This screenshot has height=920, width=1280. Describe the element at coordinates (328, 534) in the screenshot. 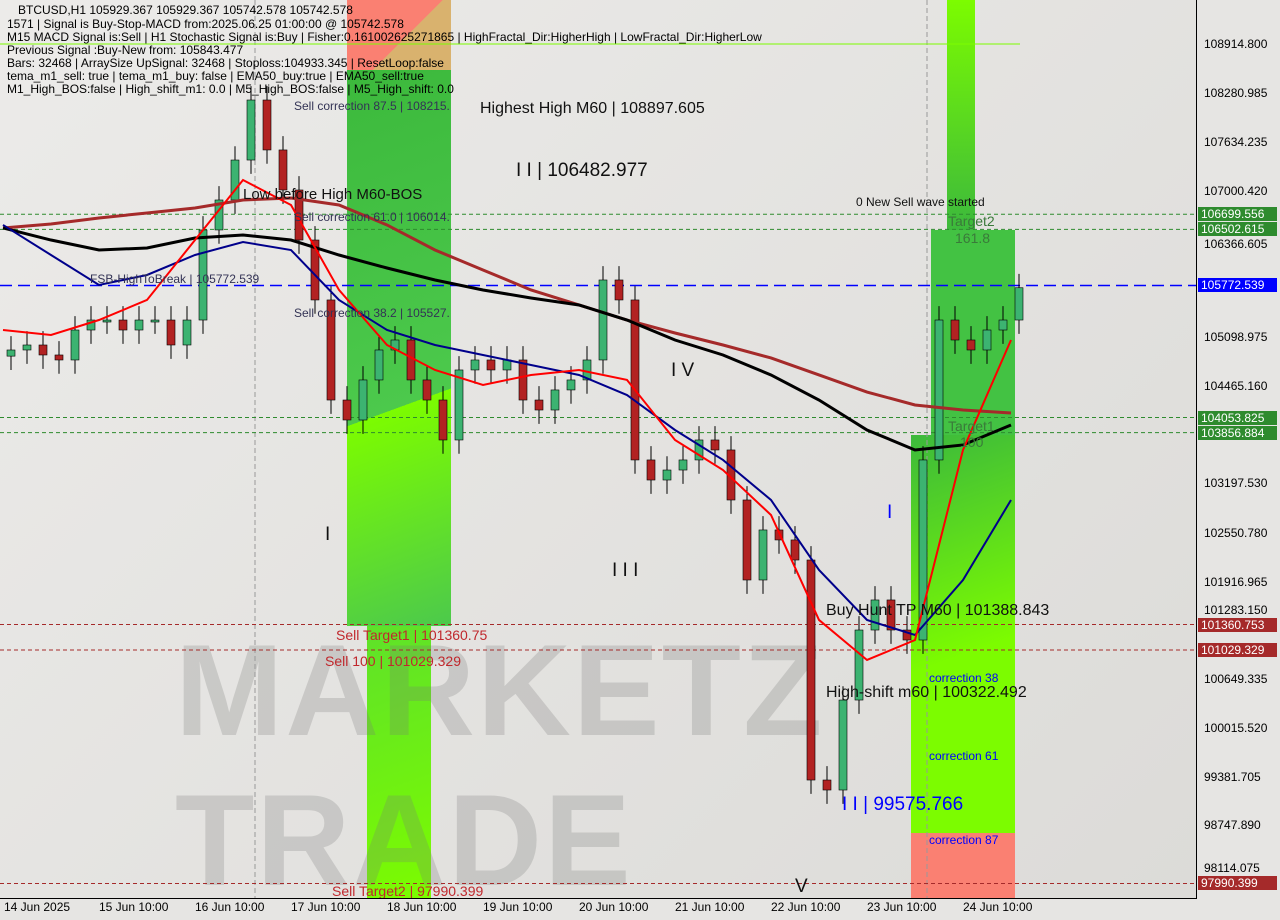

I see `wave-i-label: I` at that location.